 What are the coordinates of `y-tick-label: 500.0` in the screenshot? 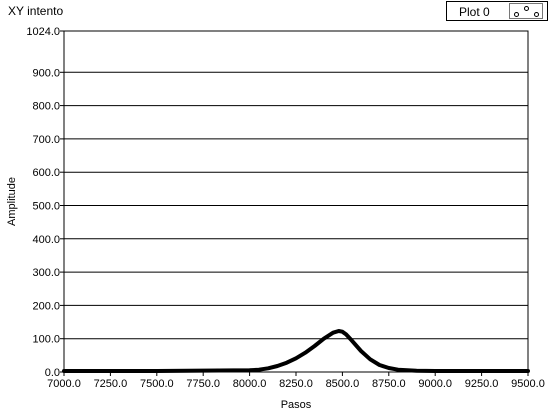 It's located at (46, 206).